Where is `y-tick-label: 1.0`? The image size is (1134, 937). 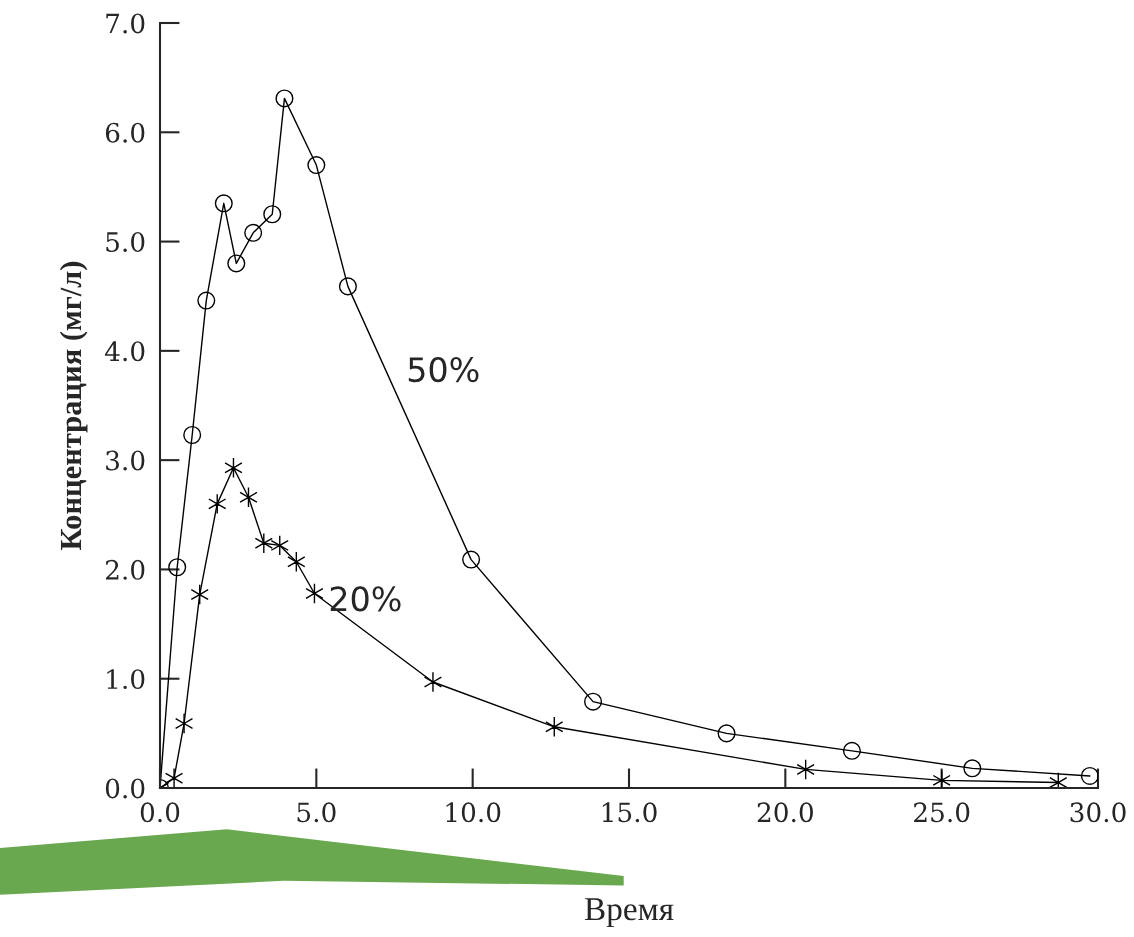
y-tick-label: 1.0 is located at coordinates (126, 679).